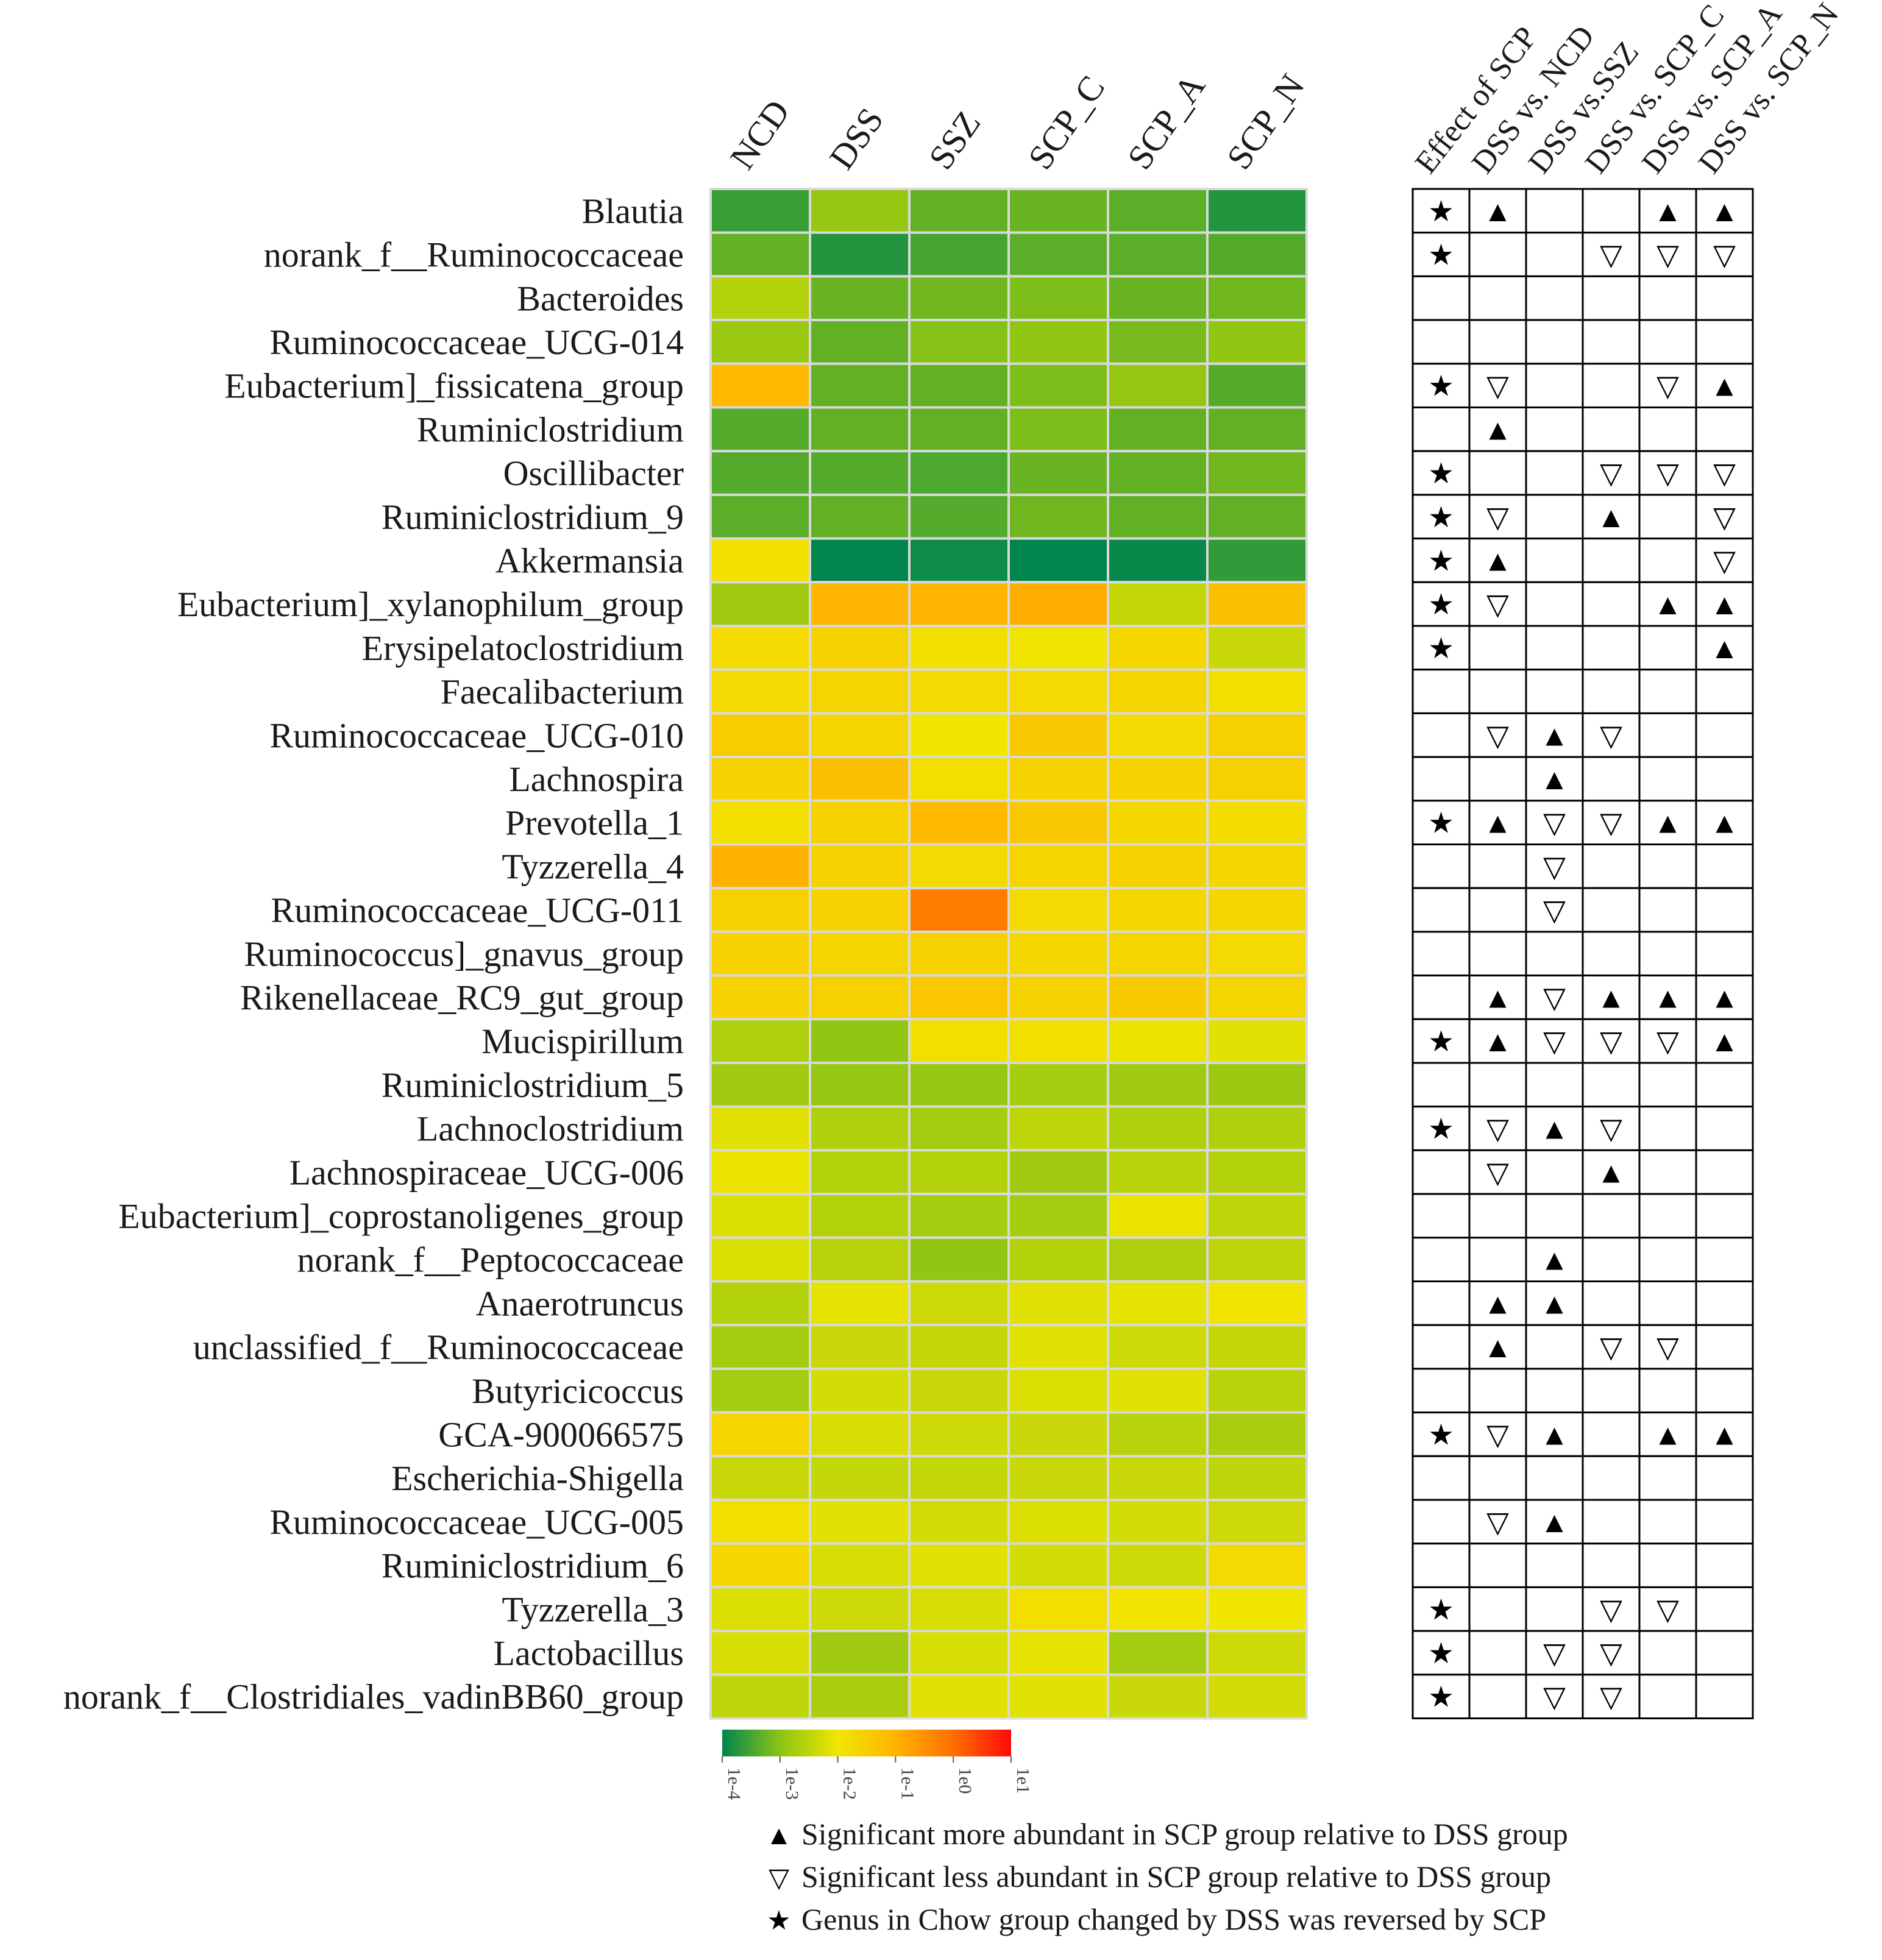  What do you see at coordinates (477, 910) in the screenshot?
I see `row-label: Ruminococcaceae_UCG-011` at bounding box center [477, 910].